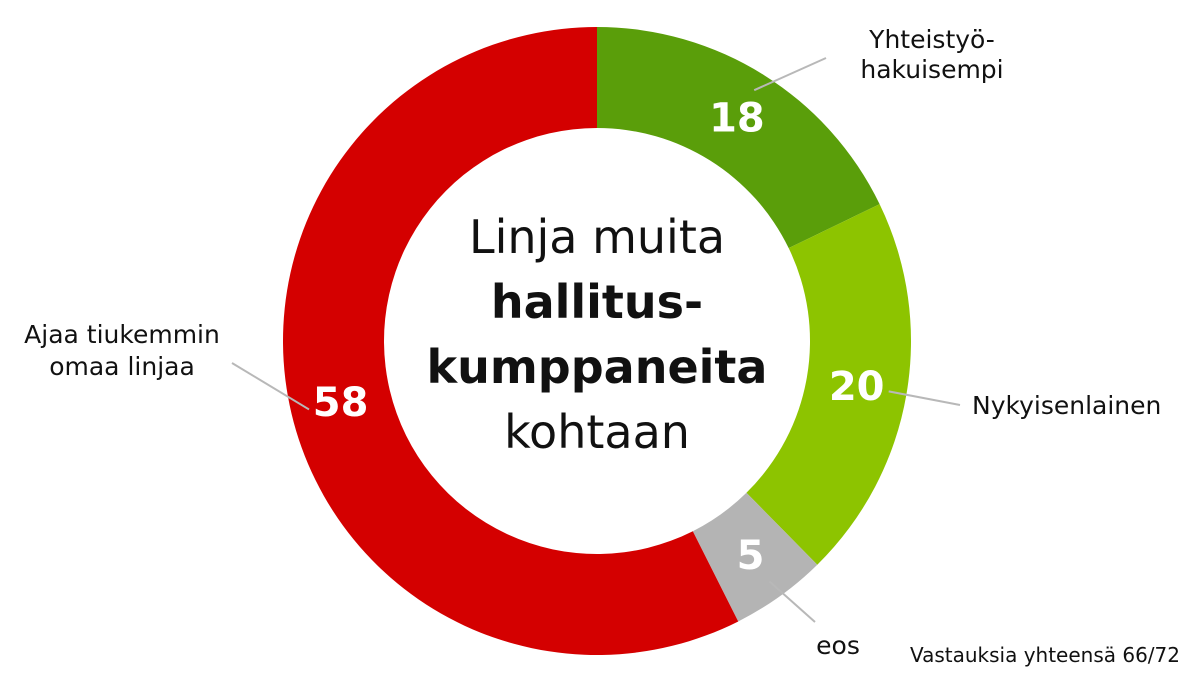  Describe the element at coordinates (597, 367) in the screenshot. I see `center-title-line-3: kumppaneita` at that location.